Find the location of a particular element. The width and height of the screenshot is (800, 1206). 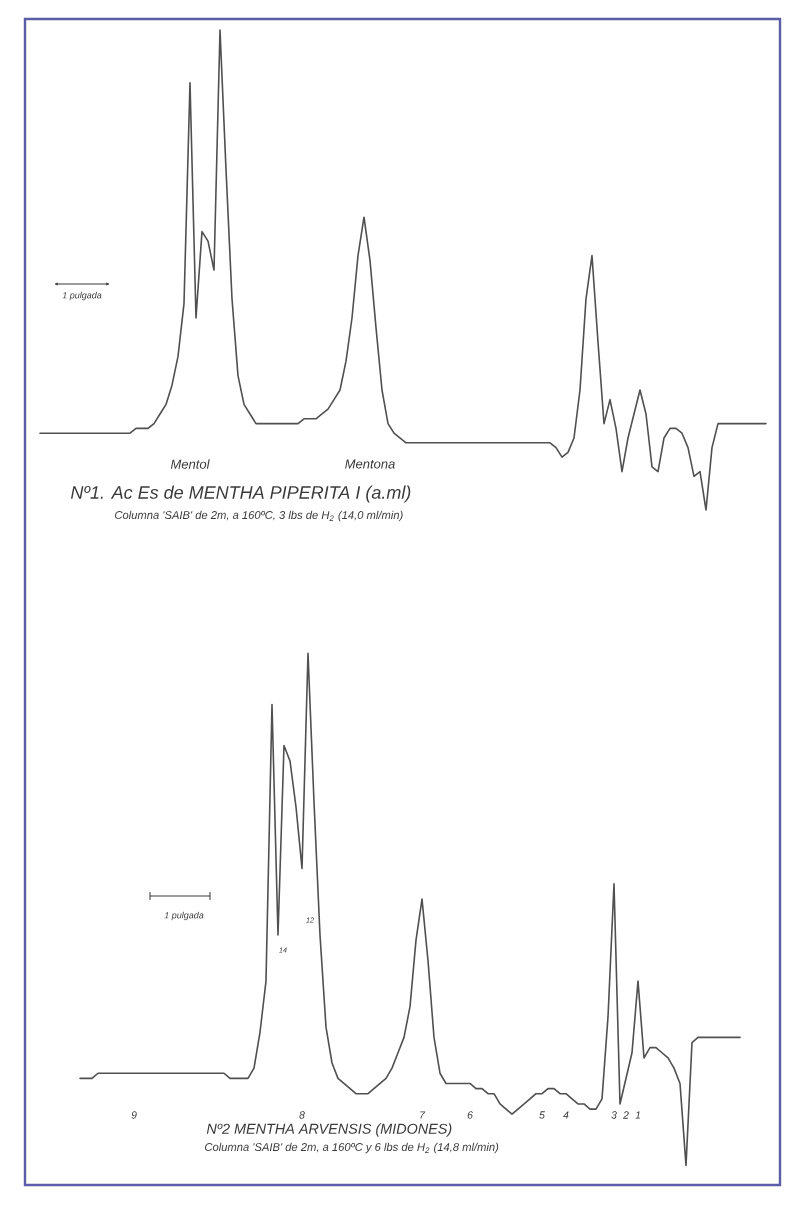

text: Nº1. Ac Es de MENTHA PIPERITA I (a.ml) is located at coordinates (240, 494).